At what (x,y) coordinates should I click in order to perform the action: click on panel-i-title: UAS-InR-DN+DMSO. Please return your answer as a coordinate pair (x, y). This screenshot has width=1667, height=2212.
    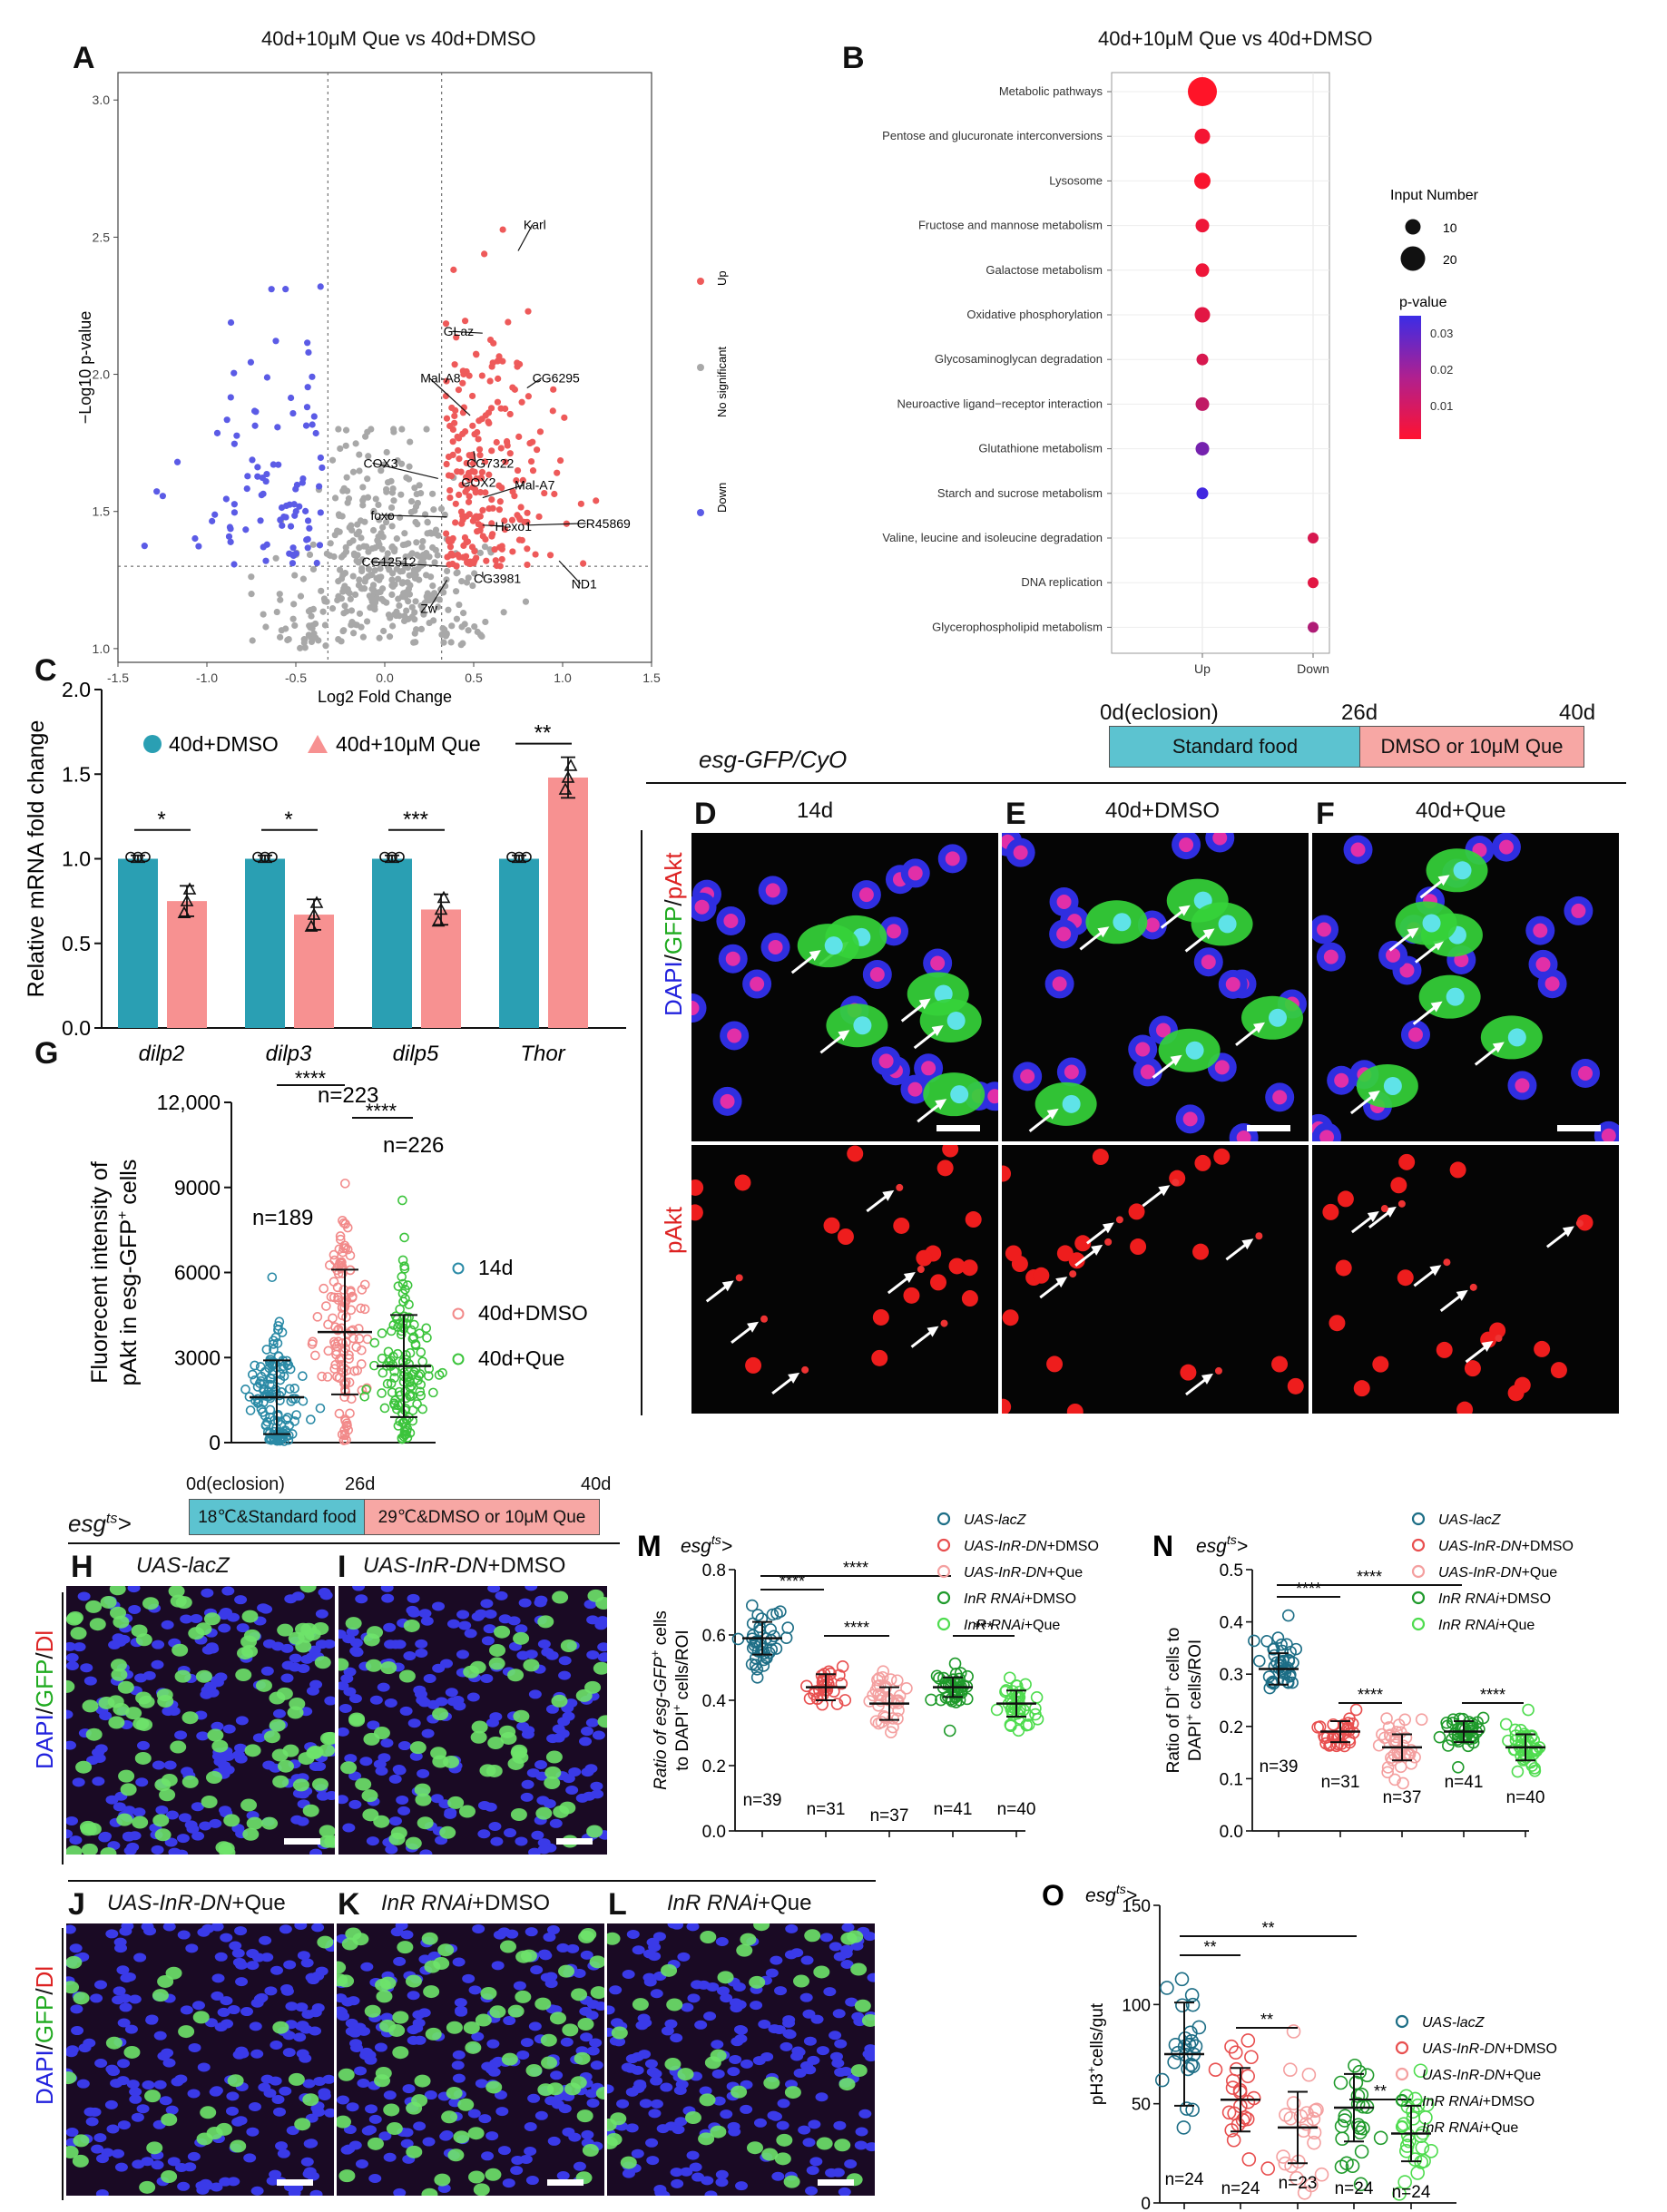
    Looking at the image, I should click on (465, 1565).